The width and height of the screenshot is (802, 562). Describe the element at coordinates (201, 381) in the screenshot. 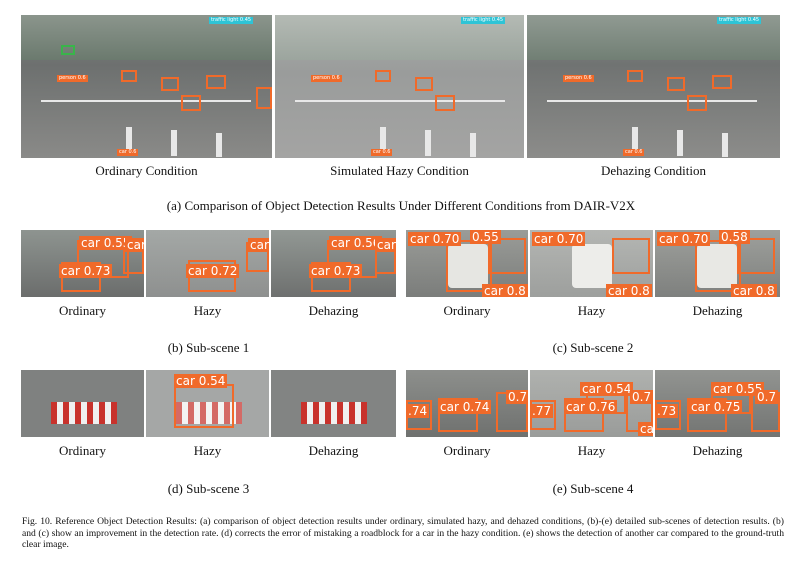

I see `tag-d-hazy-1: car 0.54` at that location.